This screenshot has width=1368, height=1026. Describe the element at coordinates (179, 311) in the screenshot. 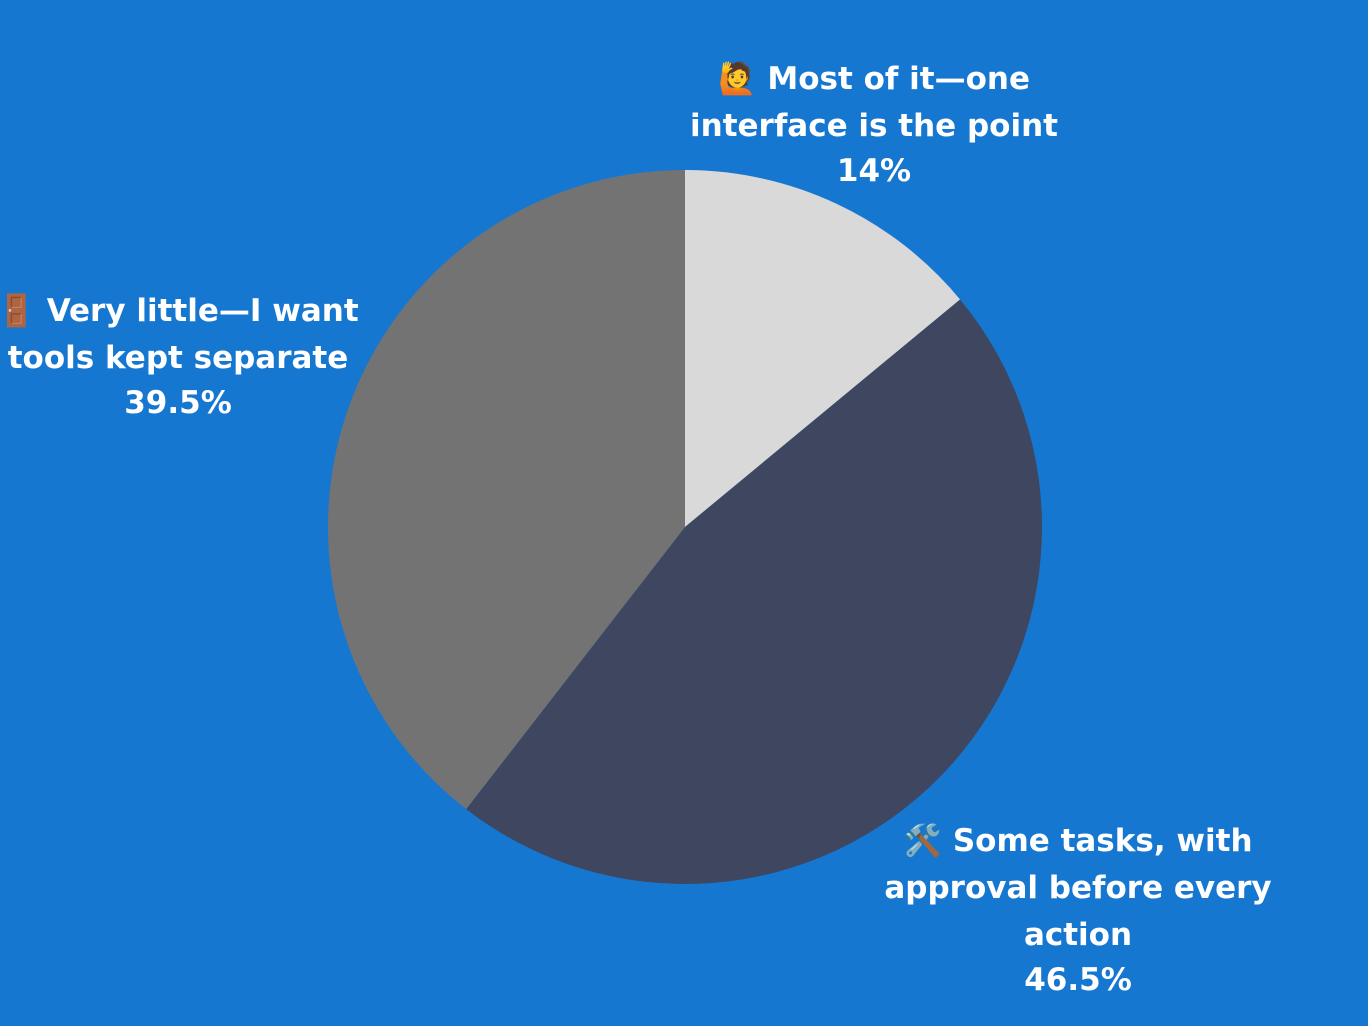

I see `slice-label-line: 🚪 Very little—I want` at that location.